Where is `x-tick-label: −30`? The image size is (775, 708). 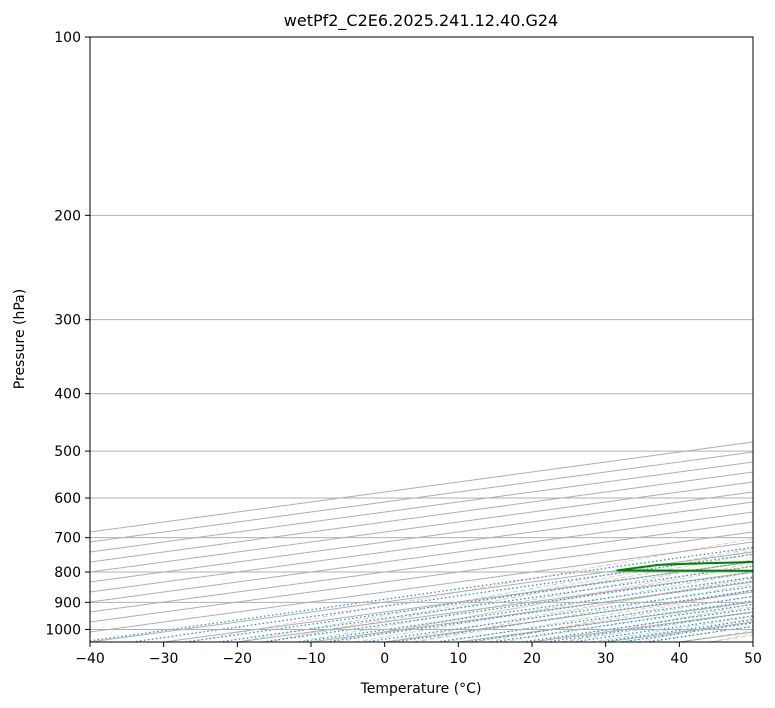 x-tick-label: −30 is located at coordinates (164, 659).